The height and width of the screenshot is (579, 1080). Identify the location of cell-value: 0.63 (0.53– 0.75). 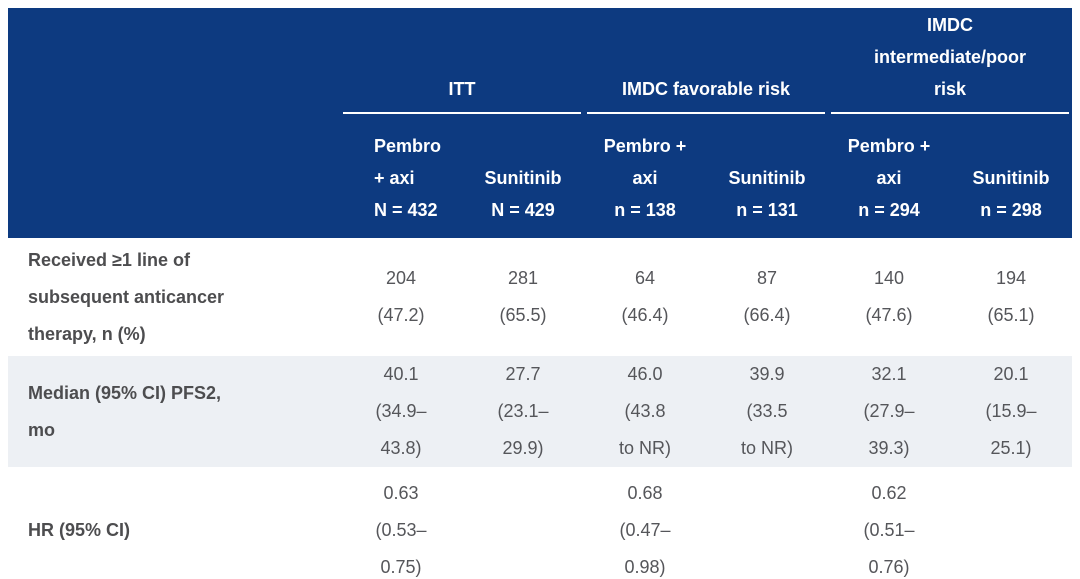
(401, 530).